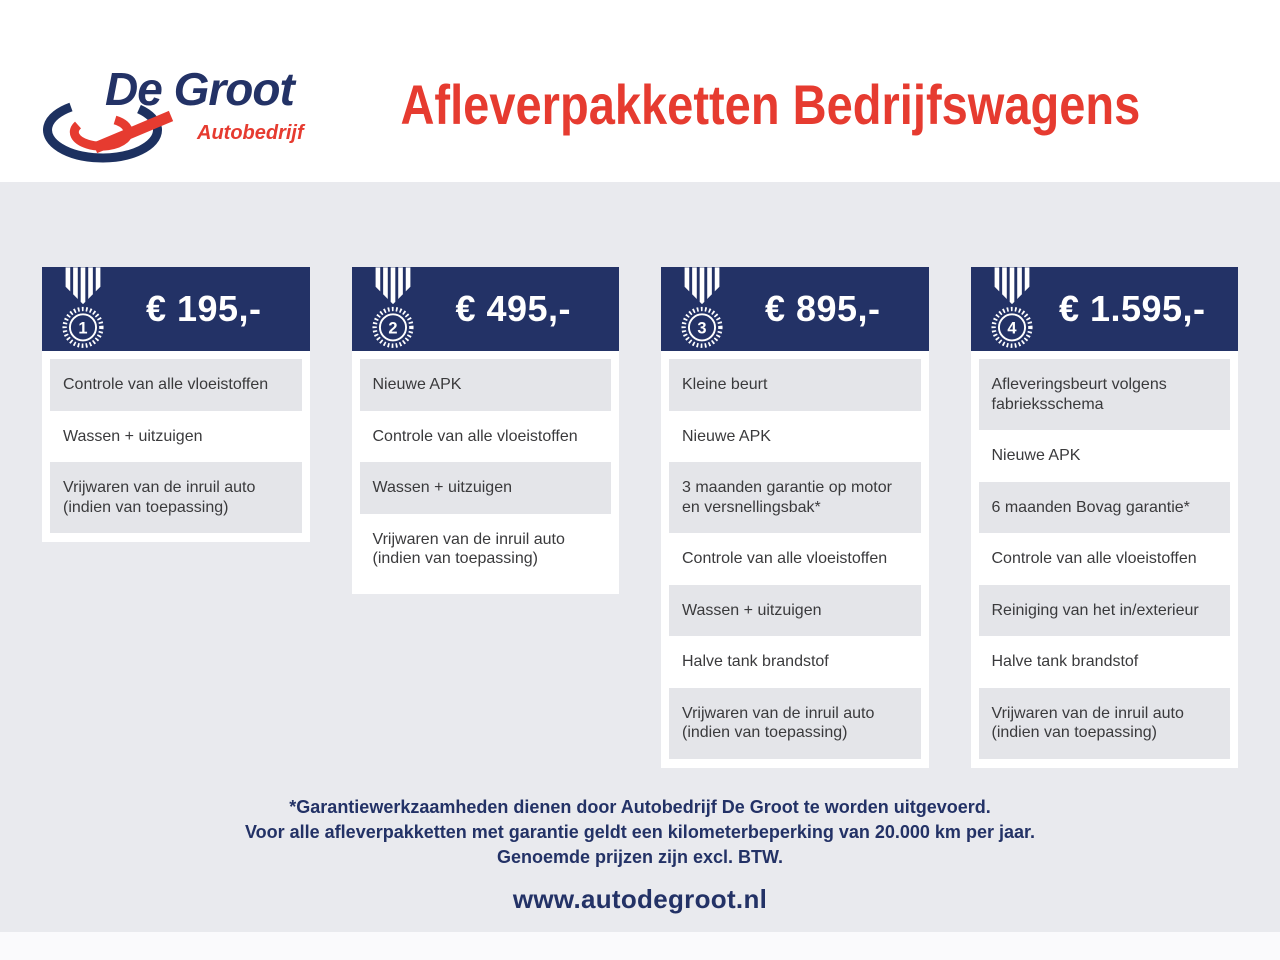 This screenshot has height=960, width=1280. What do you see at coordinates (640, 899) in the screenshot?
I see `website-url: www.autodegroot.nl` at bounding box center [640, 899].